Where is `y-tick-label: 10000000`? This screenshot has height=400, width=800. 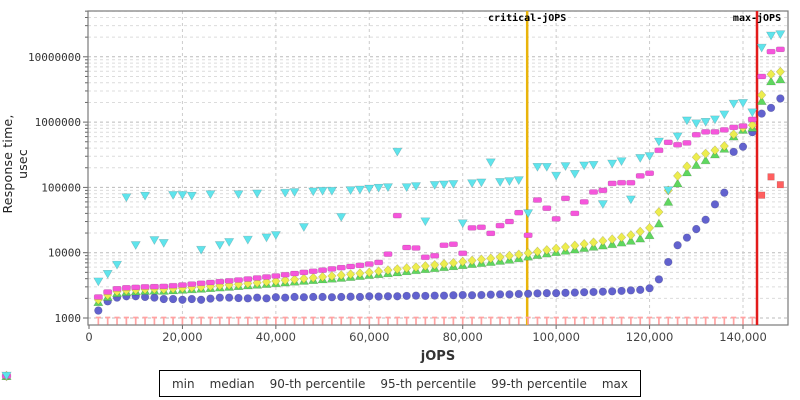
y-tick-label: 10000000 is located at coordinates (54, 57).